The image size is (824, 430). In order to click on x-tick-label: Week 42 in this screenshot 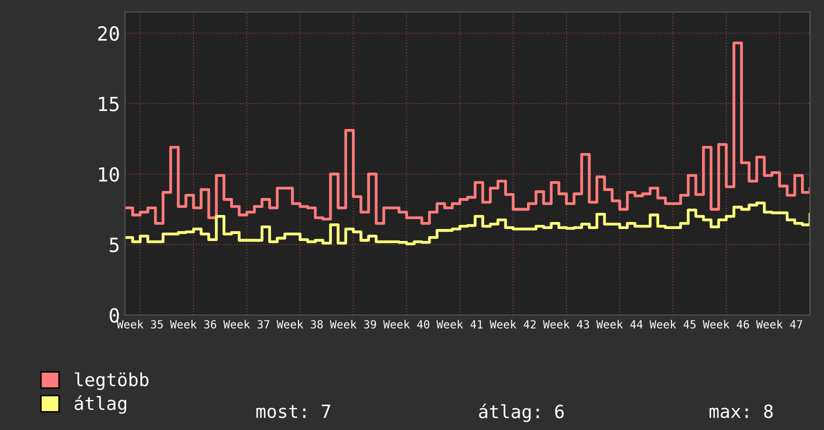, I will do `click(513, 324)`.